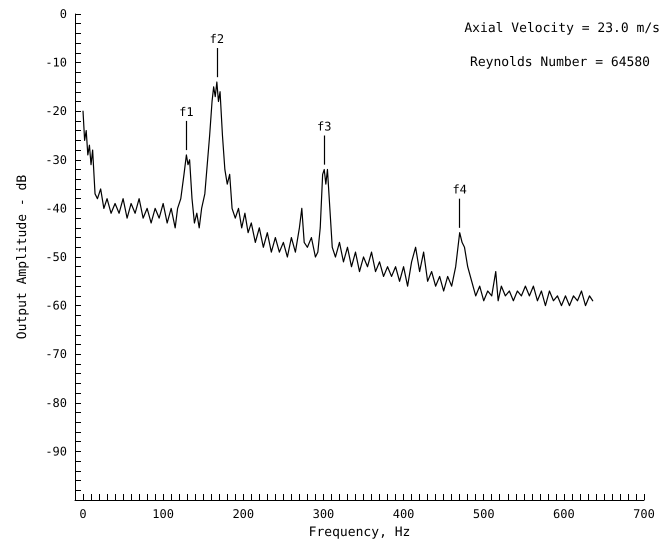 The image size is (672, 544). Describe the element at coordinates (359, 532) in the screenshot. I see `x-axis-title: Frequency, Hz` at that location.